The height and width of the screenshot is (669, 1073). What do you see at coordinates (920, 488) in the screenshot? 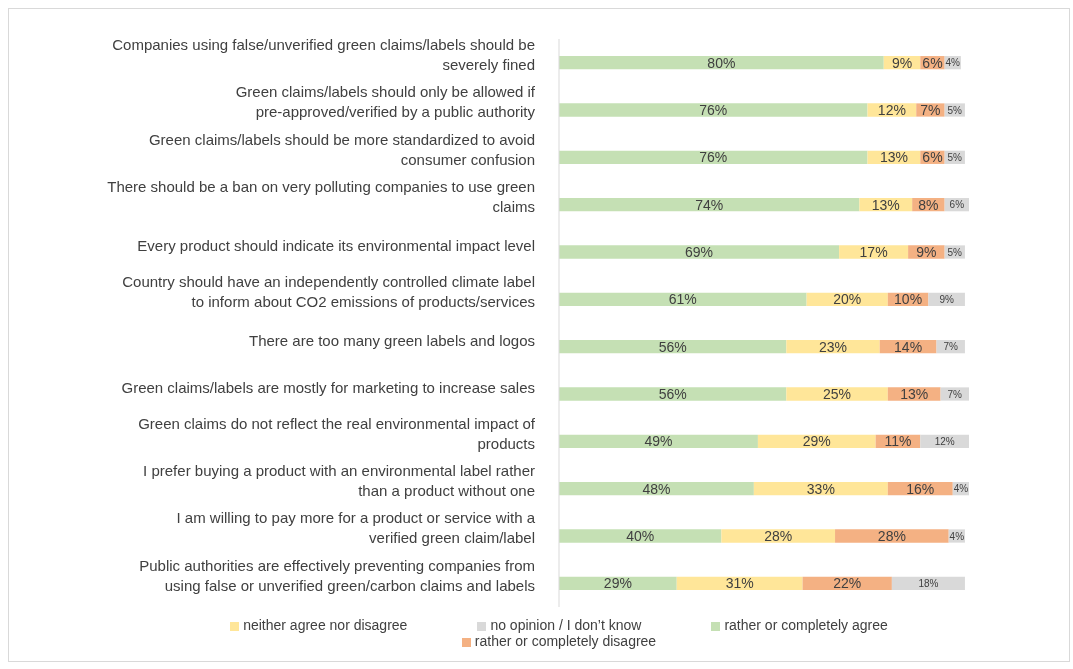
I see `data-label: 16%` at bounding box center [920, 488].